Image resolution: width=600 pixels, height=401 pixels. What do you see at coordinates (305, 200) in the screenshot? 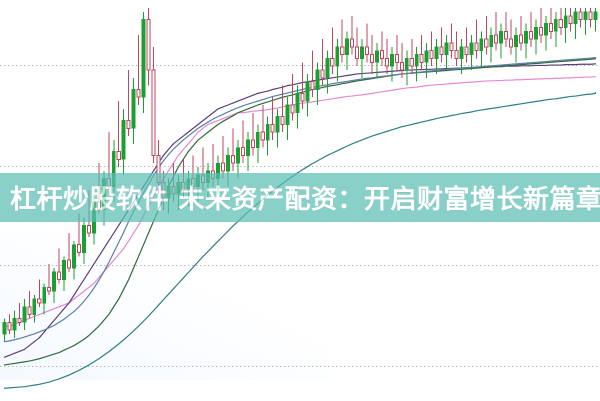
I see `banner-title-text: 杠杆炒股软件 未来资产配资：开启财富增长新篇章` at bounding box center [305, 200].